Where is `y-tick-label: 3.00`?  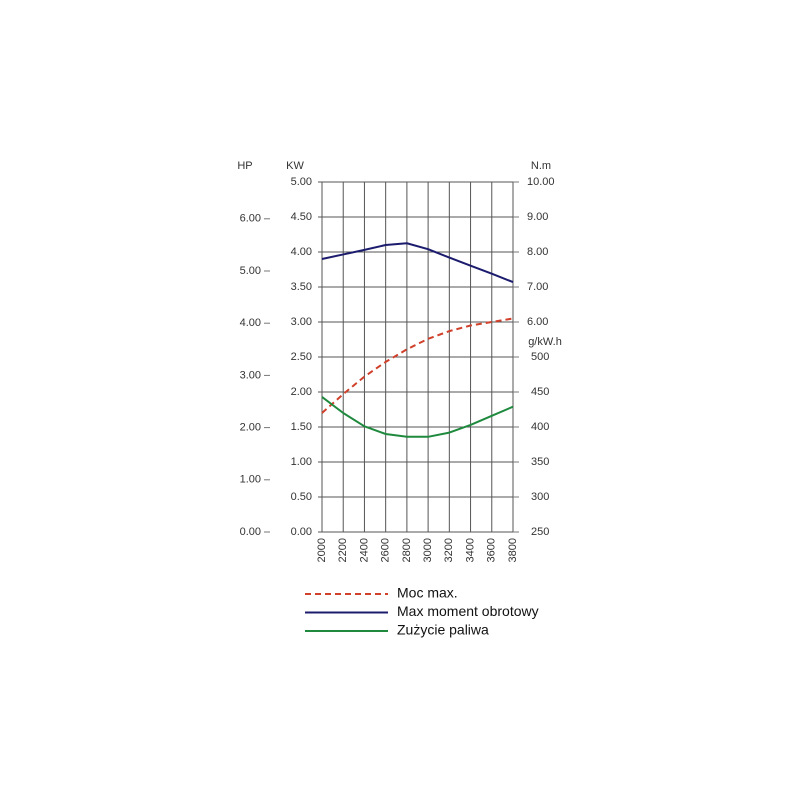 y-tick-label: 3.00 is located at coordinates (301, 322).